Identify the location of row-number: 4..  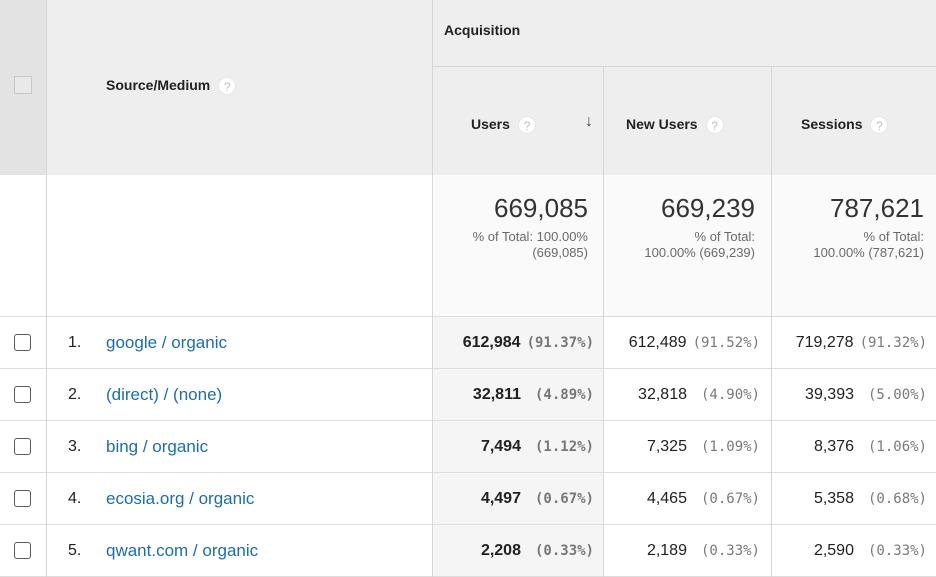
(75, 498).